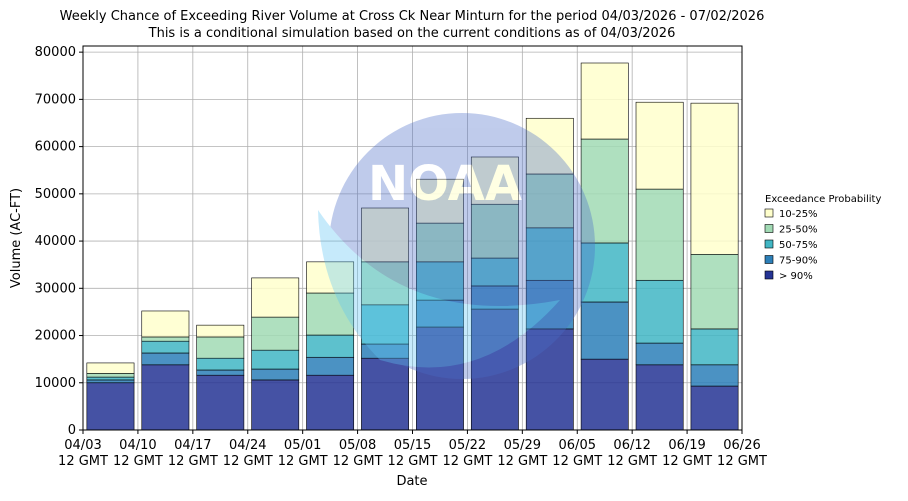  I want to click on x-tick-label-line: 05/08, so click(357, 445).